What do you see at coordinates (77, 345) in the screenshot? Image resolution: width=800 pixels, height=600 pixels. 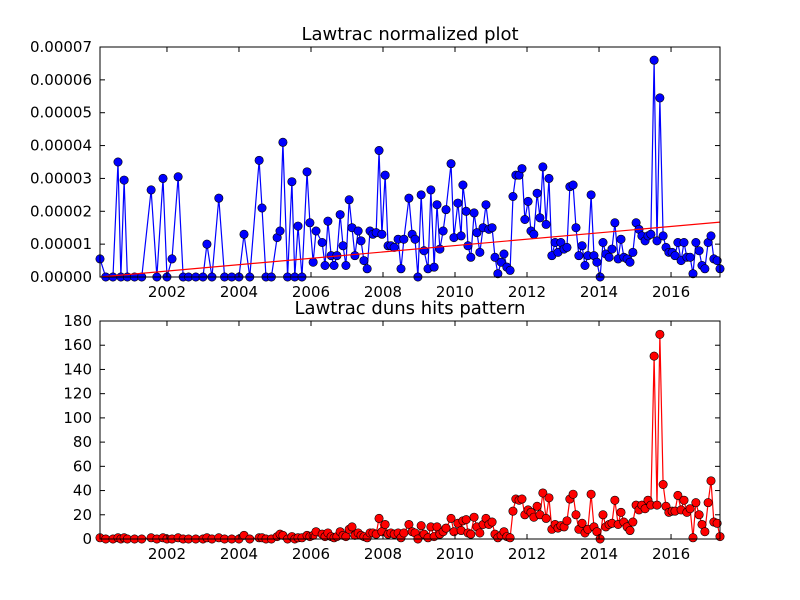 I see `y-tick-label: 160` at bounding box center [77, 345].